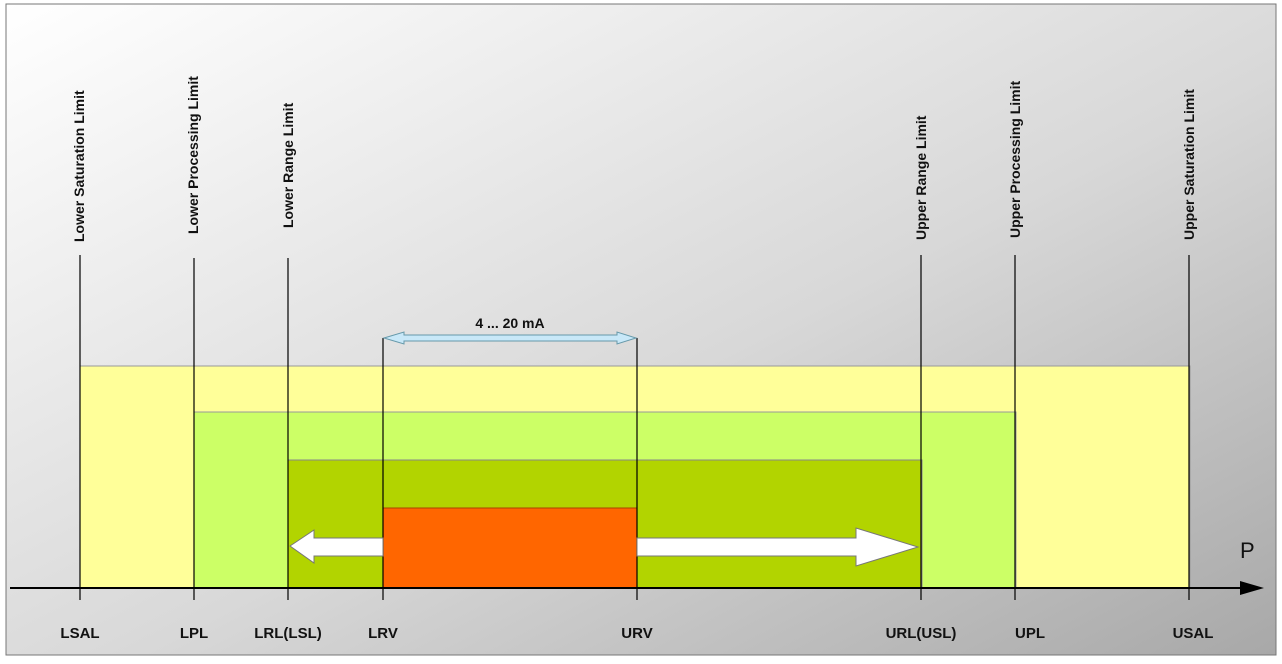 This screenshot has height=664, width=1282. What do you see at coordinates (194, 633) in the screenshot?
I see `lpl-axis-label: LPL` at bounding box center [194, 633].